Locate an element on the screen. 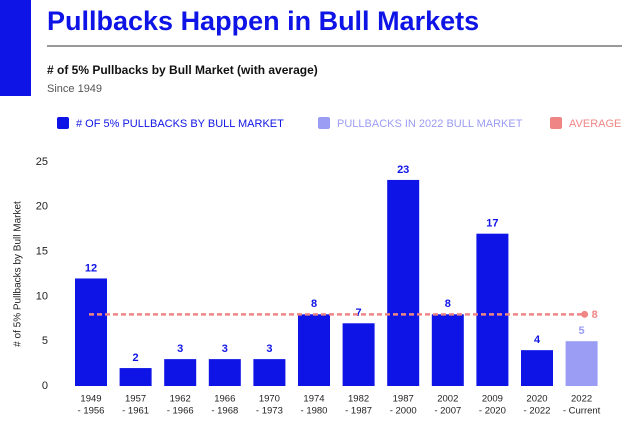  x-tick-label: 1974 is located at coordinates (313, 399).